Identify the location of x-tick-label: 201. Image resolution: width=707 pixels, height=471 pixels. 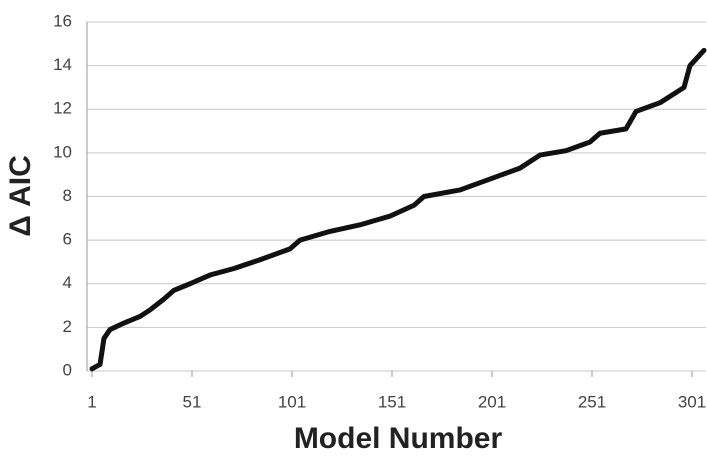
(492, 401).